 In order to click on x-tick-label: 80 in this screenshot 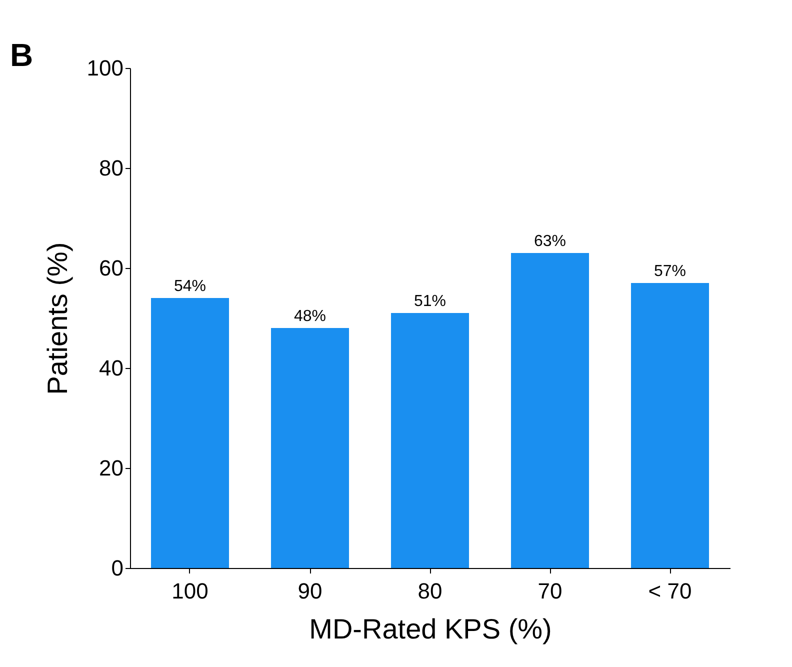, I will do `click(430, 591)`.